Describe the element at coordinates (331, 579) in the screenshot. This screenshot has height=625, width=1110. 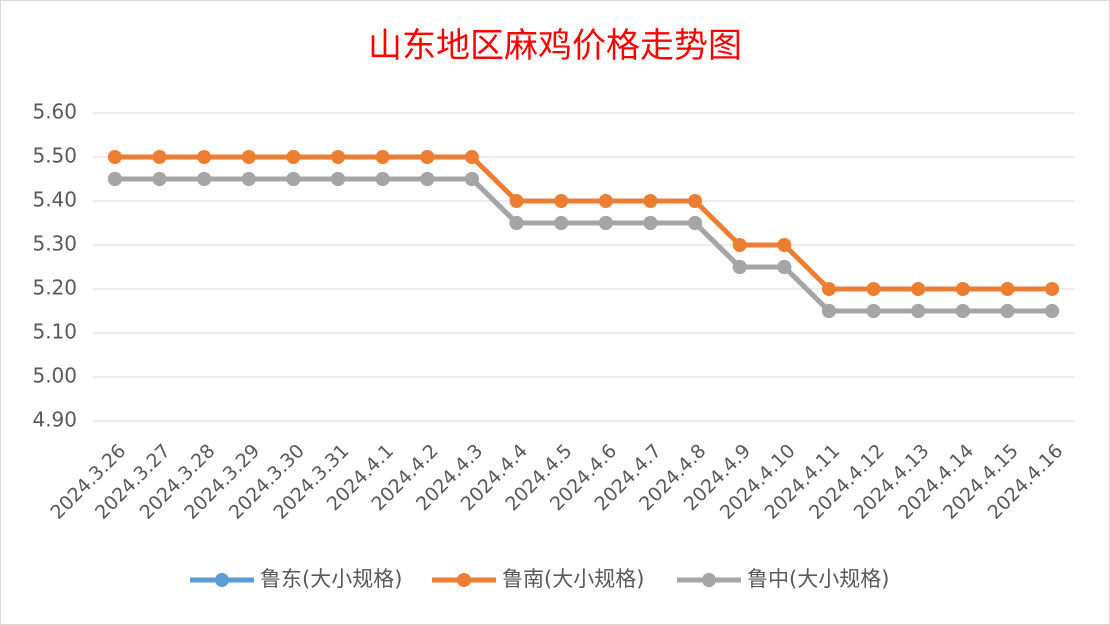
I see `legend-label: 鲁东(大小规格)` at that location.